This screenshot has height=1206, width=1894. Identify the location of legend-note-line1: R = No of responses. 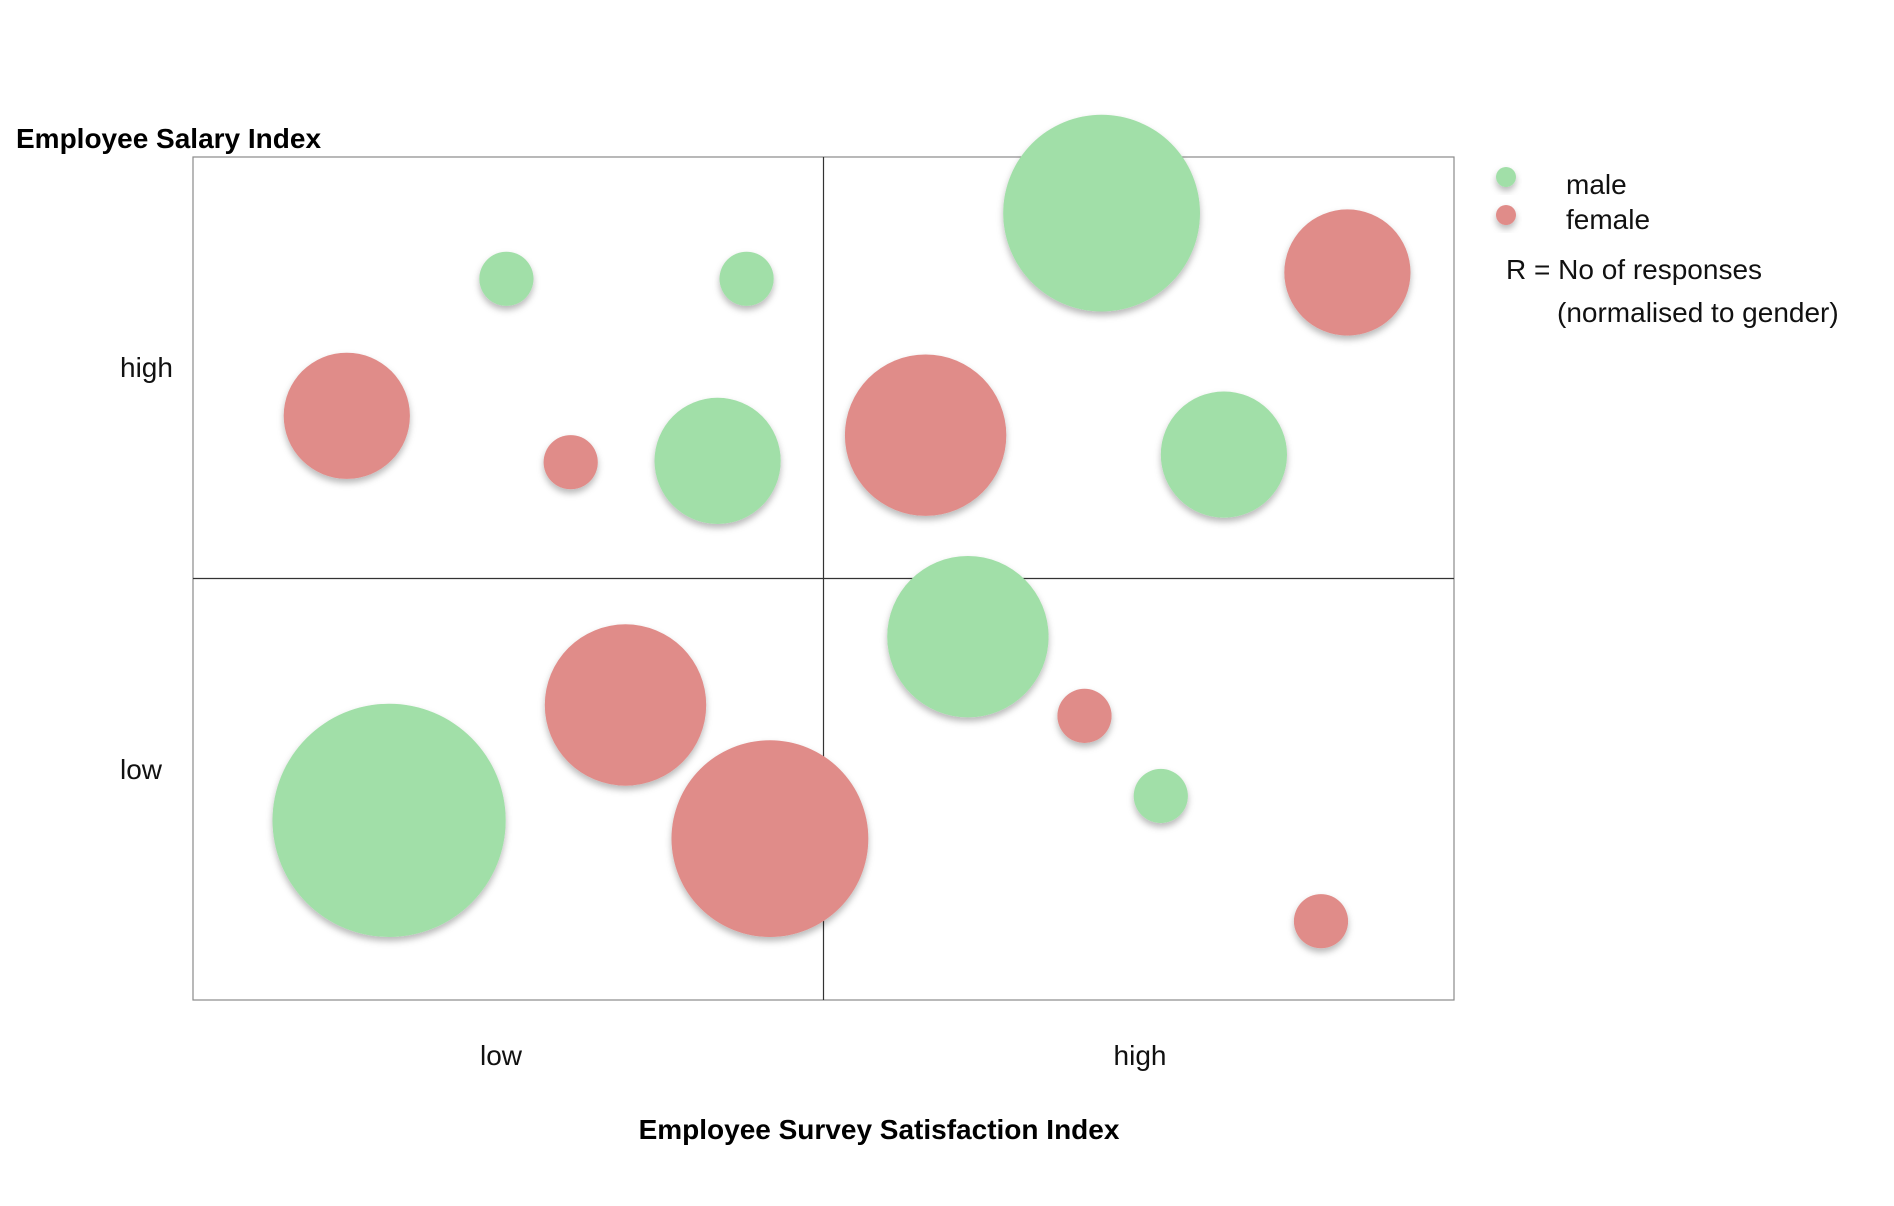
(1634, 269).